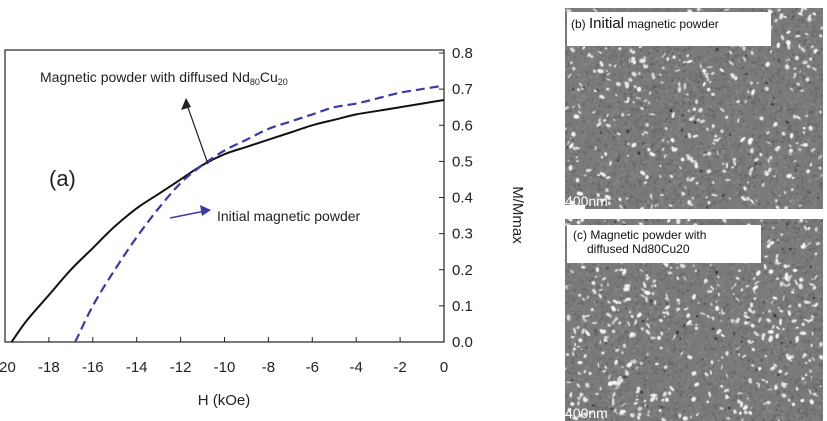 The height and width of the screenshot is (421, 827). What do you see at coordinates (607, 23) in the screenshot?
I see `micrograph-initial-label-big: Initial` at bounding box center [607, 23].